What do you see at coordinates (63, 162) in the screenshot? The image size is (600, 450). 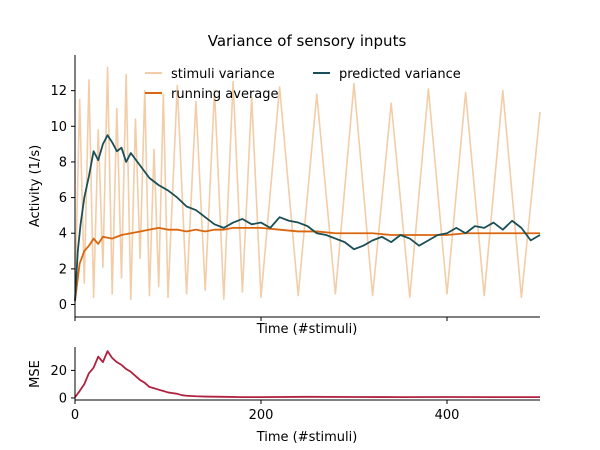 I see `top-y-tick-label: 8` at bounding box center [63, 162].